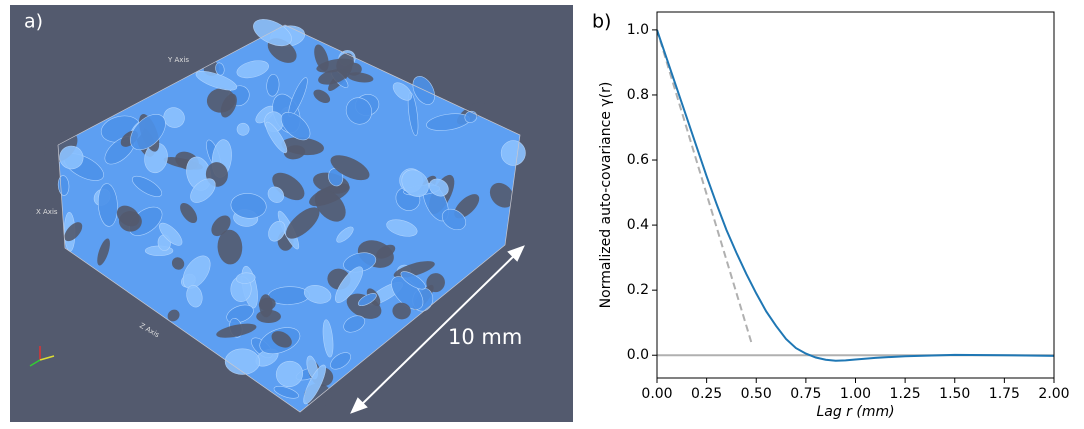 The width and height of the screenshot is (1084, 429). Describe the element at coordinates (705, 187) in the screenshot. I see `line` at that location.